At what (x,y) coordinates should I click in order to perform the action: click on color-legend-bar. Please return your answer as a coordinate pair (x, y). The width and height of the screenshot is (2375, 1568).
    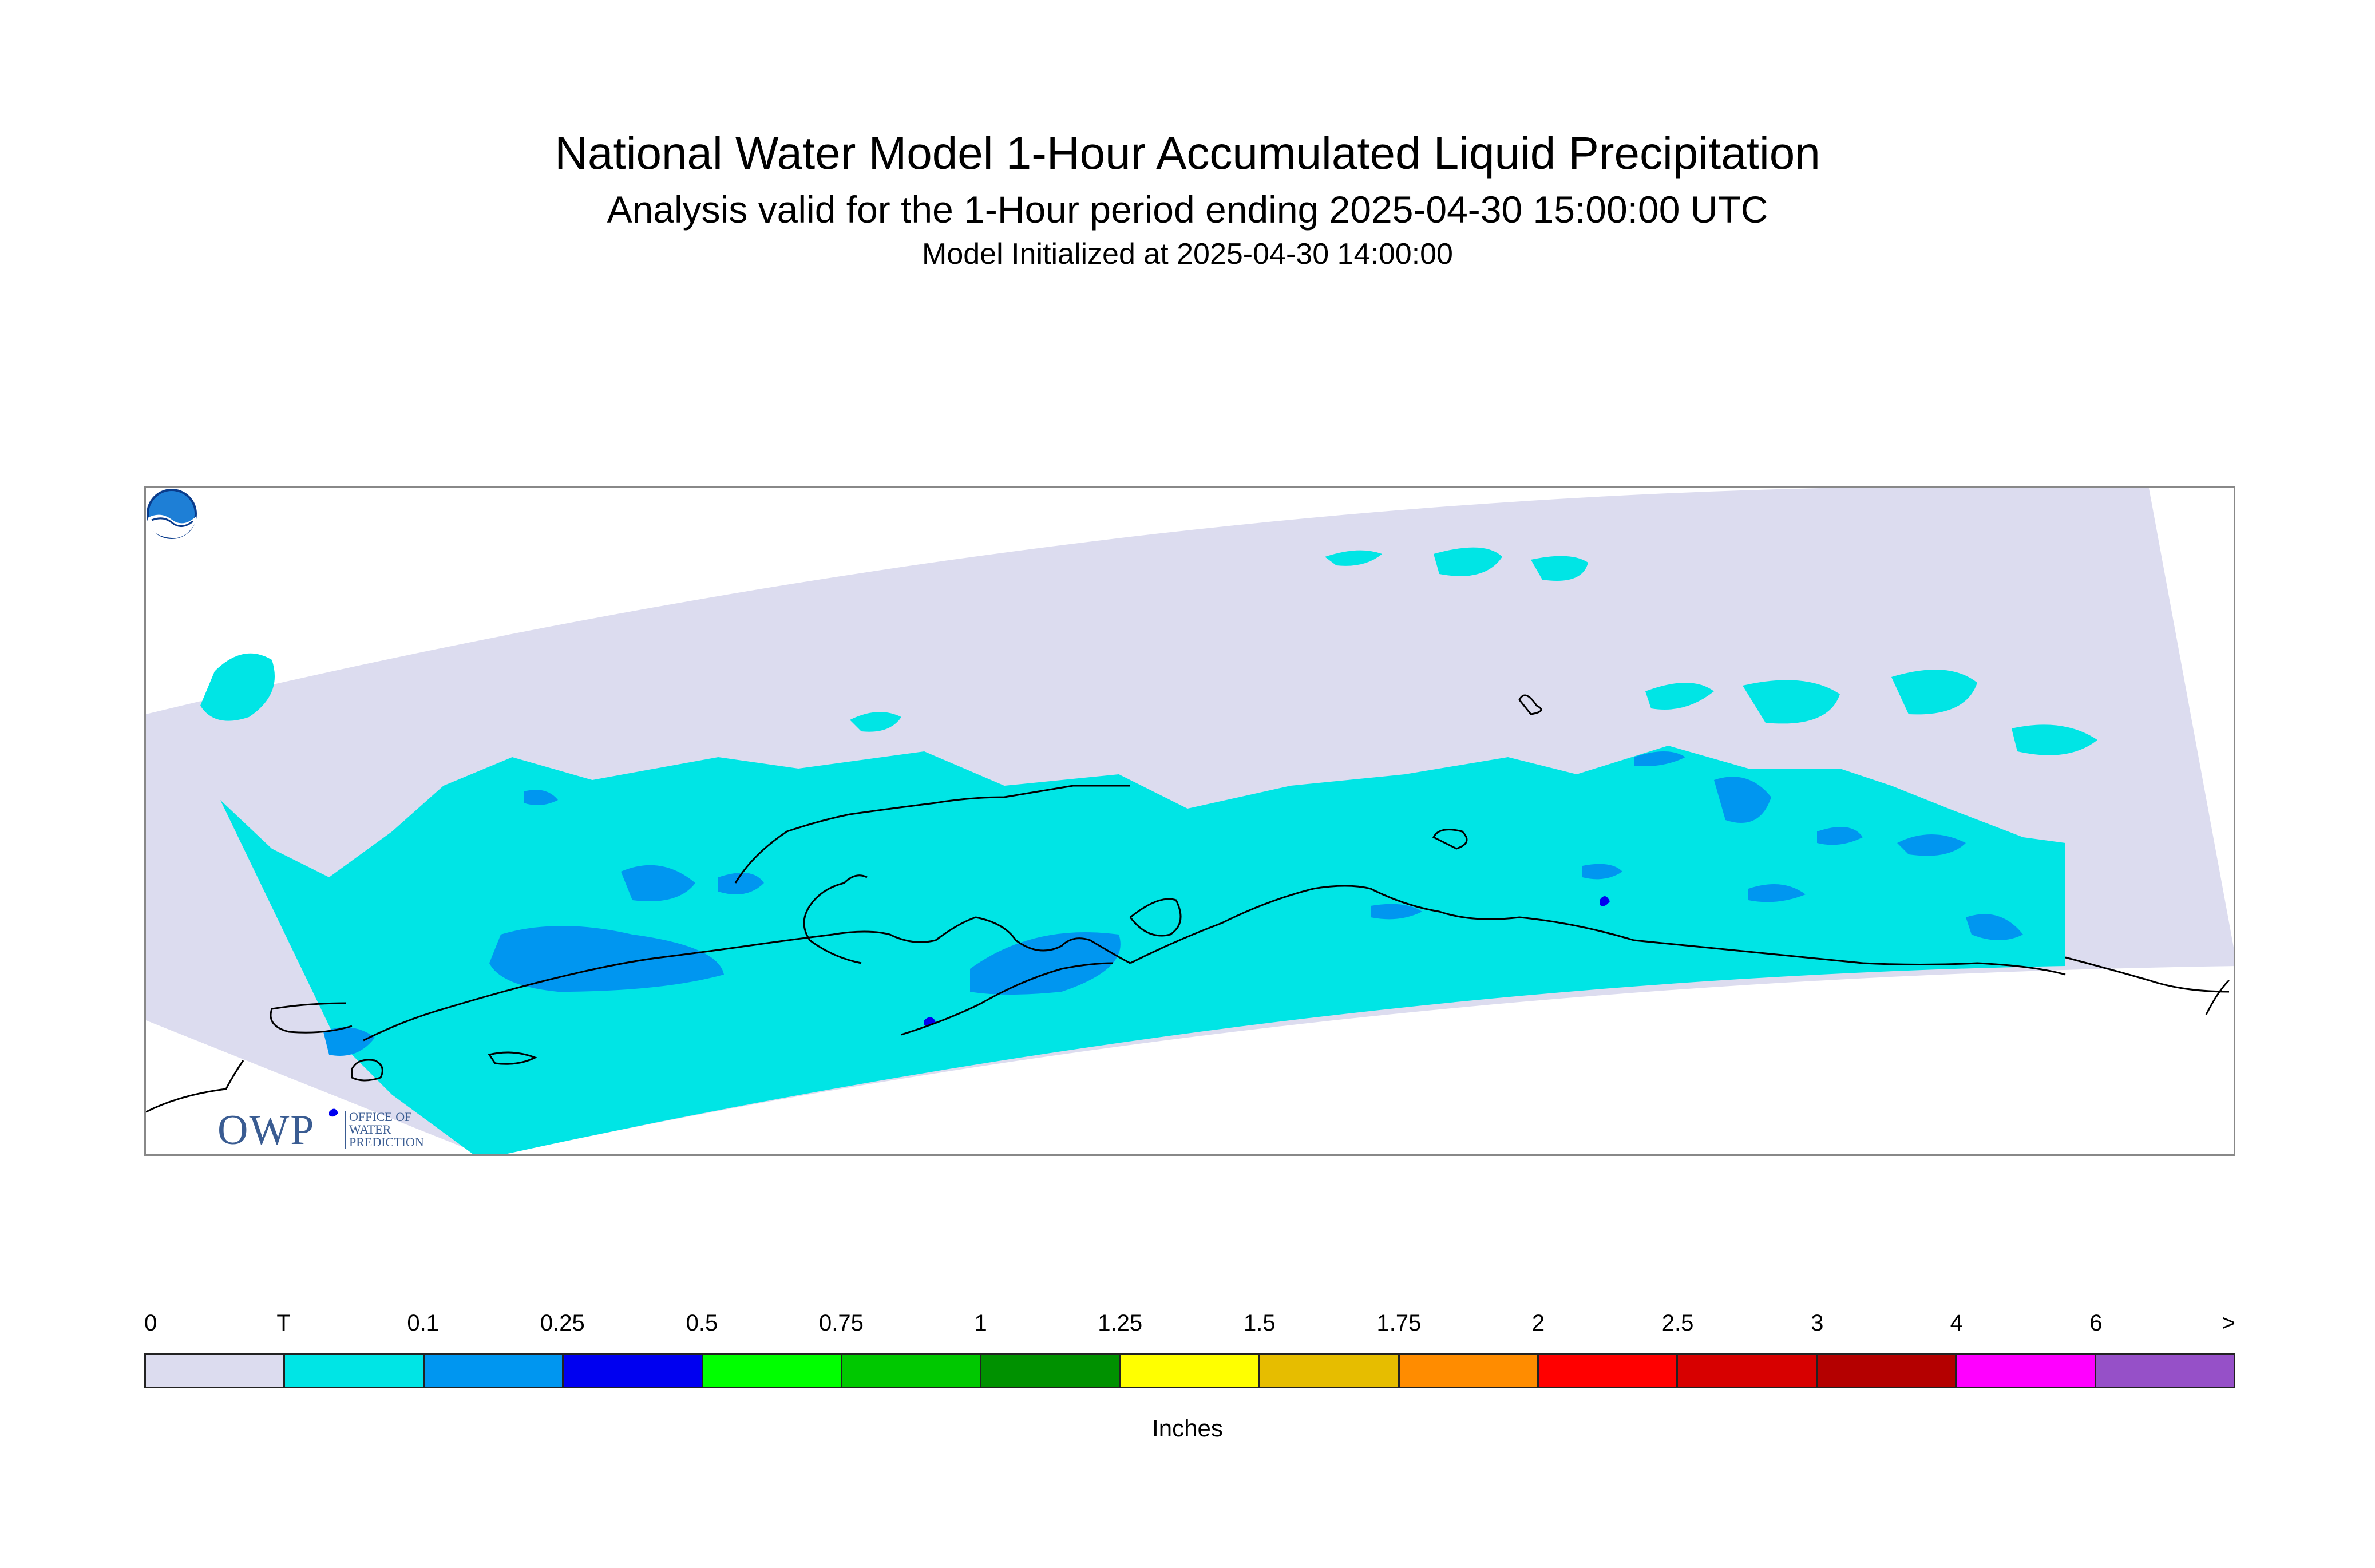
    Looking at the image, I should click on (1189, 1370).